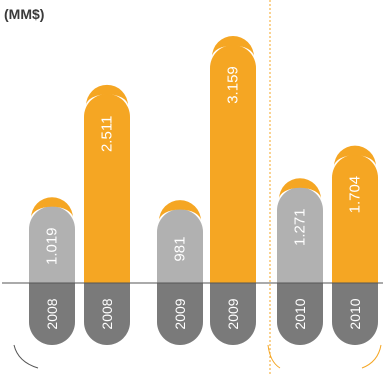 This screenshot has width=383, height=375. I want to click on category-label-4: 2010, so click(300, 313).